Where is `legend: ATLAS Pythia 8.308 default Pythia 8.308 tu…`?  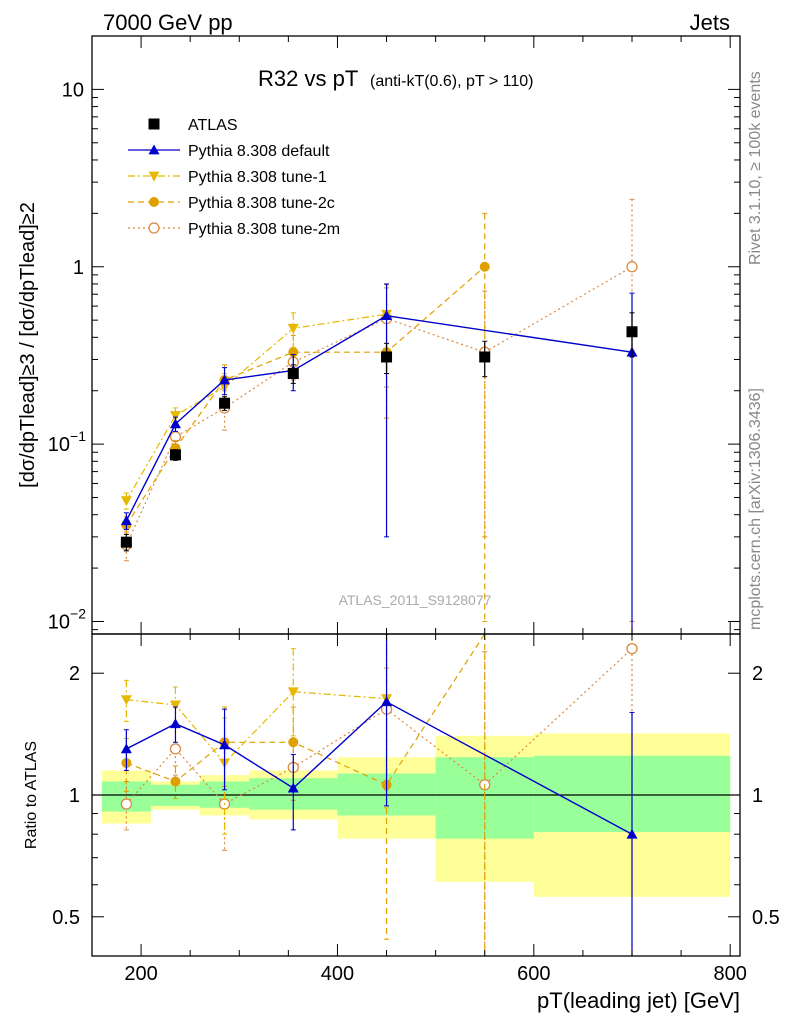 legend: ATLAS Pythia 8.308 default Pythia 8.308 tu… is located at coordinates (234, 177).